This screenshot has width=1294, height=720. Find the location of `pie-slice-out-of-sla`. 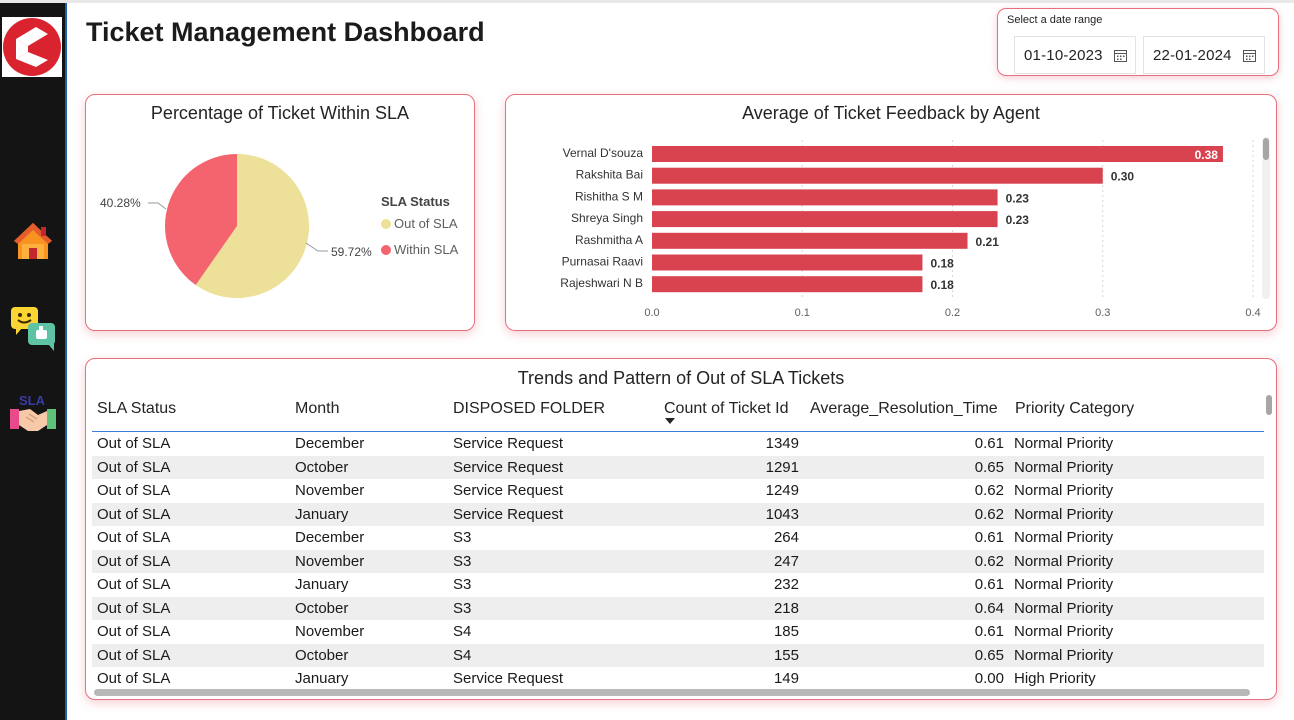

pie-slice-out-of-sla is located at coordinates (252, 226).